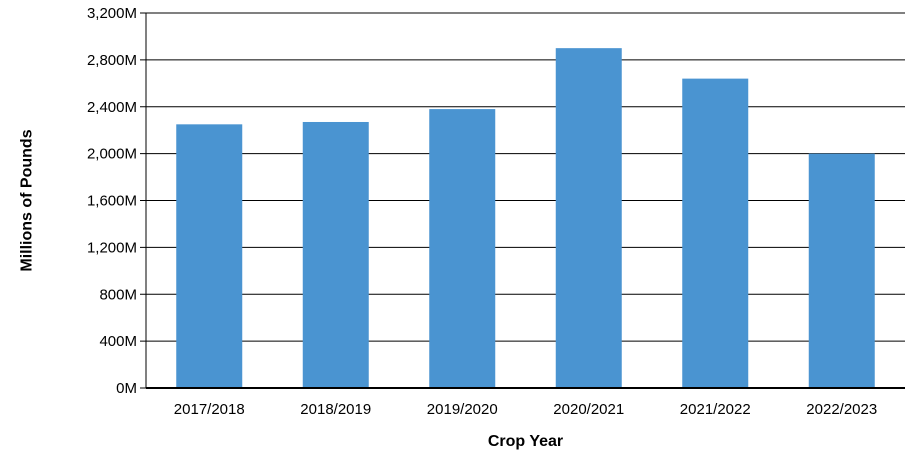 This screenshot has width=915, height=454. Describe the element at coordinates (588, 409) in the screenshot. I see `x-tick-label: 2020/2021` at that location.